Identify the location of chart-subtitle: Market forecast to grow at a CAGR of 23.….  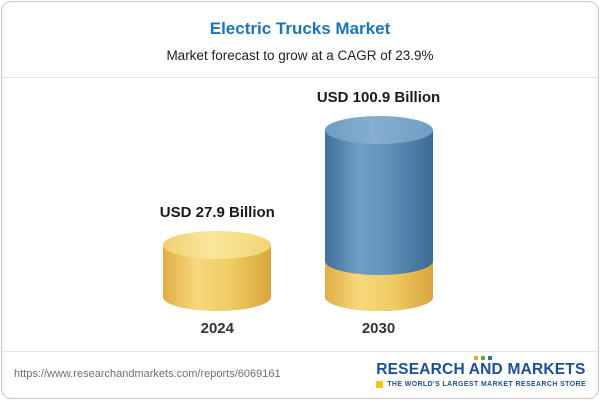
(300, 55).